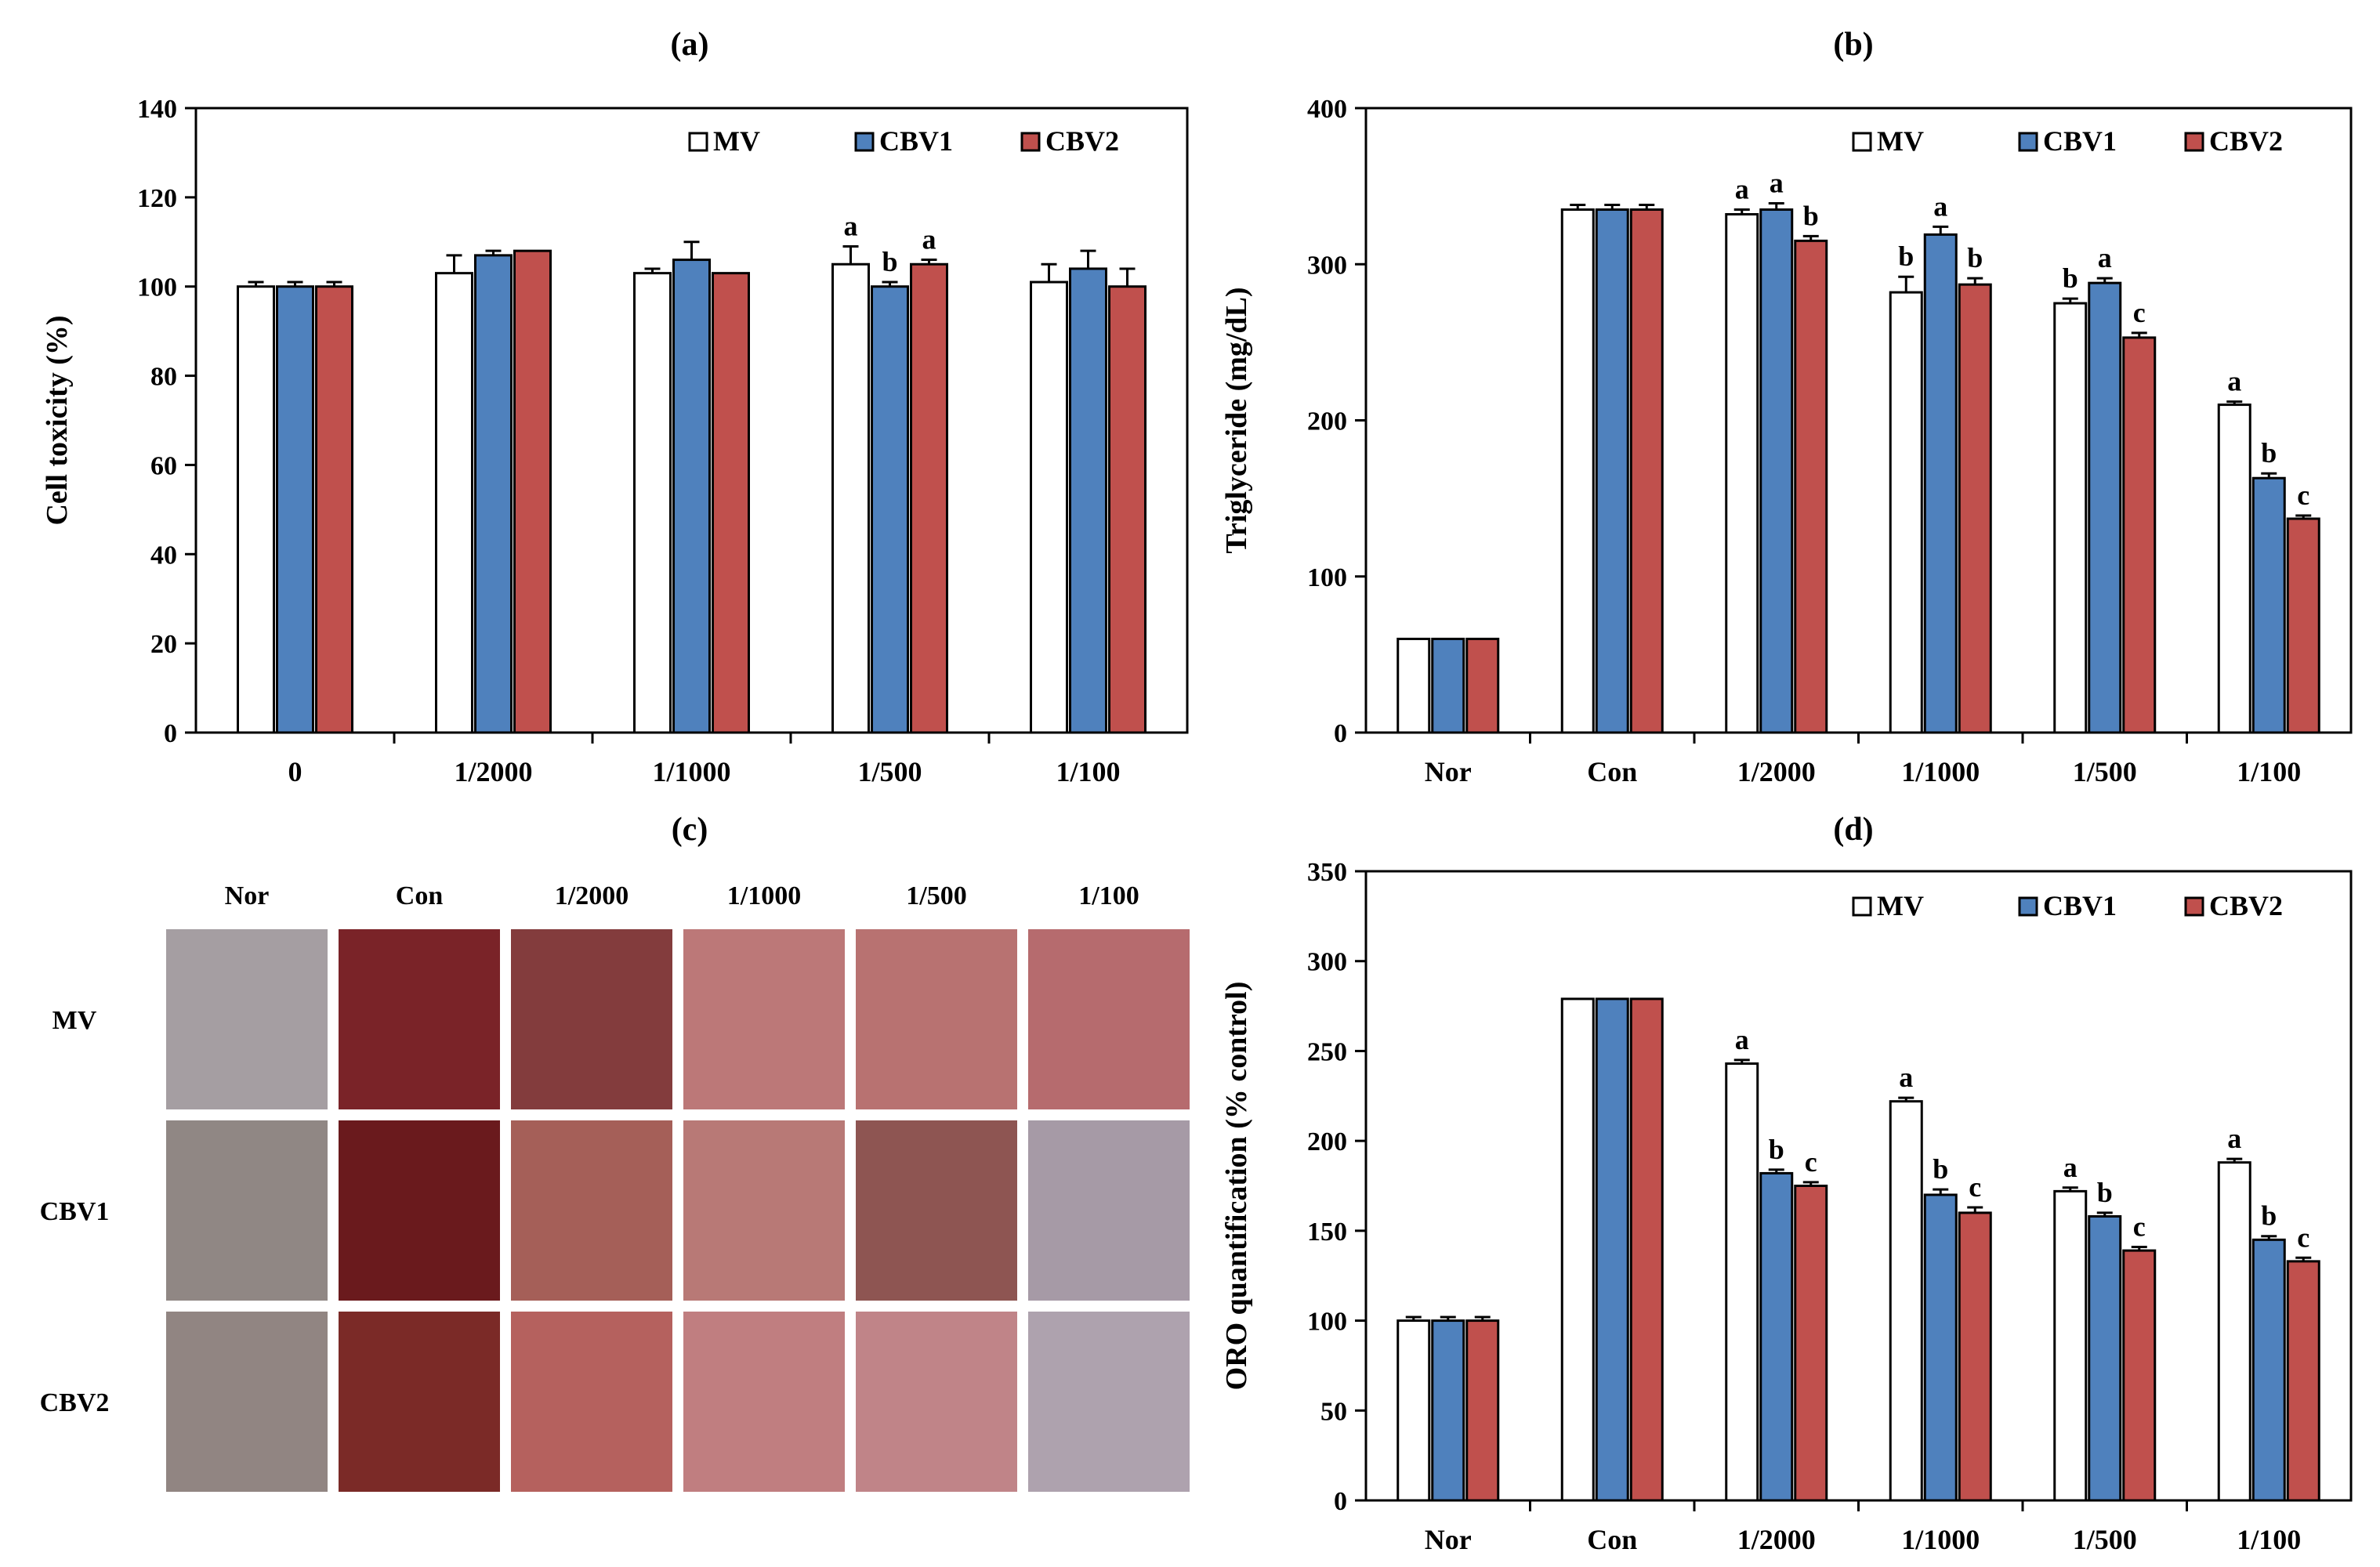 Image resolution: width=2380 pixels, height=1567 pixels. Describe the element at coordinates (1776, 771) in the screenshot. I see `chart-b-category-label: 1/2000` at that location.